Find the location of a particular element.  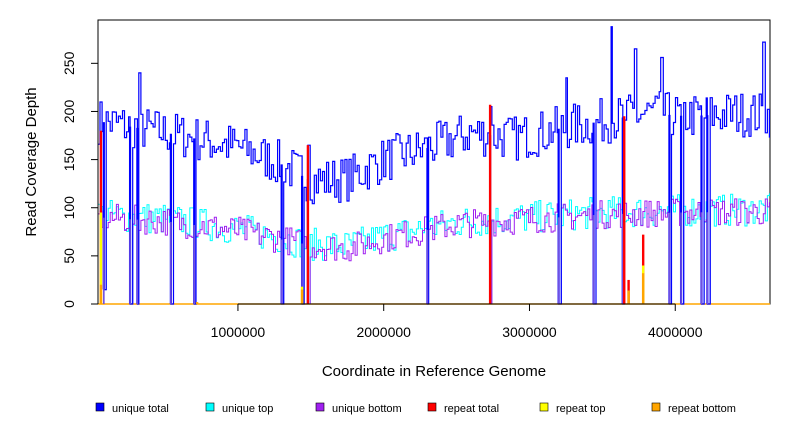

legend-item-repeat-top: repeat top is located at coordinates (572, 408).